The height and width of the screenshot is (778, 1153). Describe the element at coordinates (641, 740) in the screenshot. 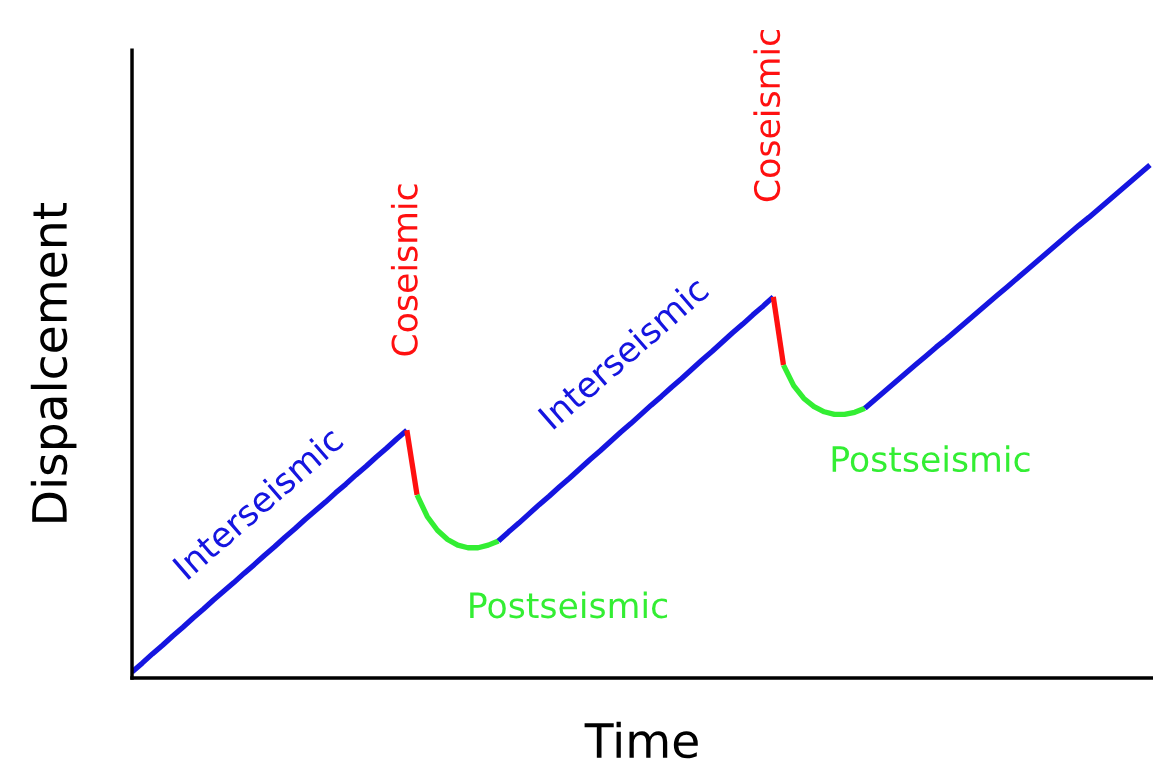

I see `x-axis-title: Time` at that location.